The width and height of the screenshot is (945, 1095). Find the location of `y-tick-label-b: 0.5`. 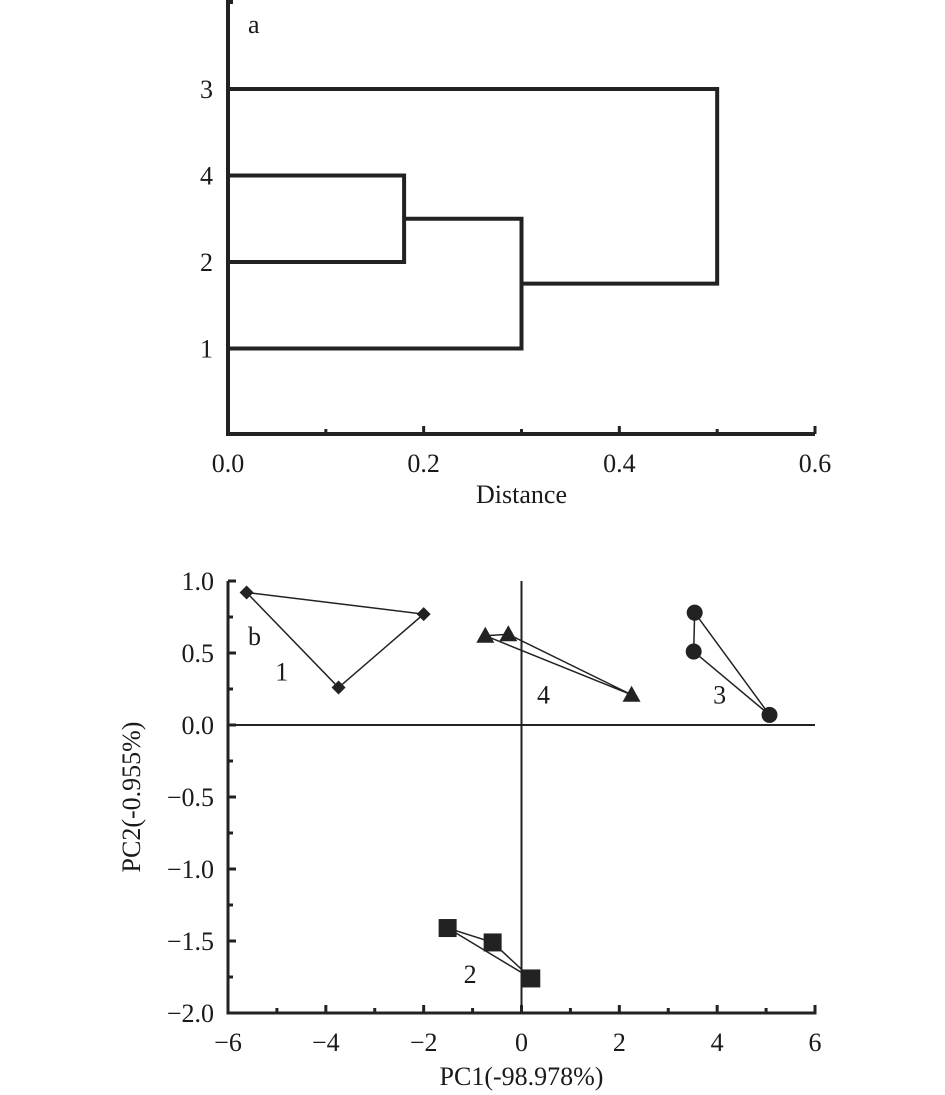

y-tick-label-b: 0.5 is located at coordinates (198, 653).